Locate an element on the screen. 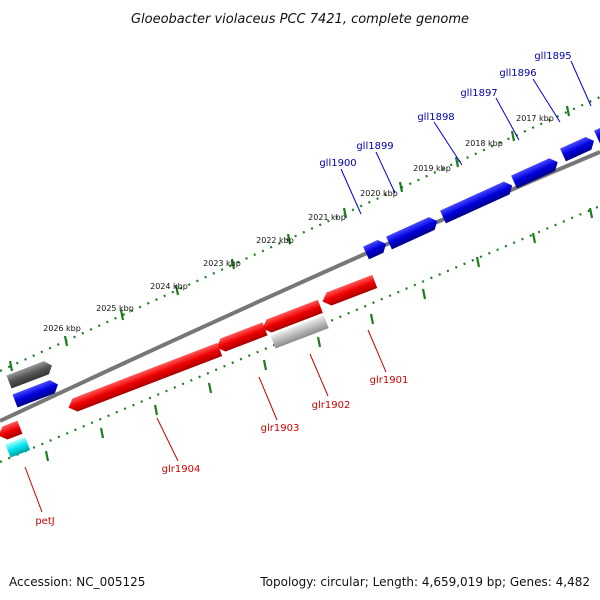 The image size is (600, 600). gene-label: glr1903 is located at coordinates (280, 428).